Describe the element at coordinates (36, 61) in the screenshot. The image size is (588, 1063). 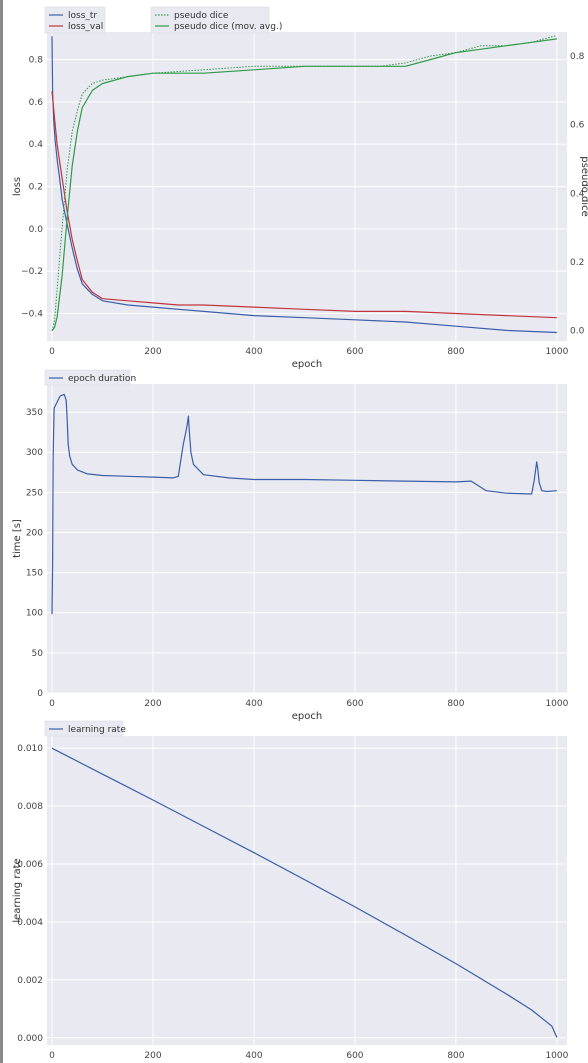
I see `y-tick-label: 0.8` at that location.